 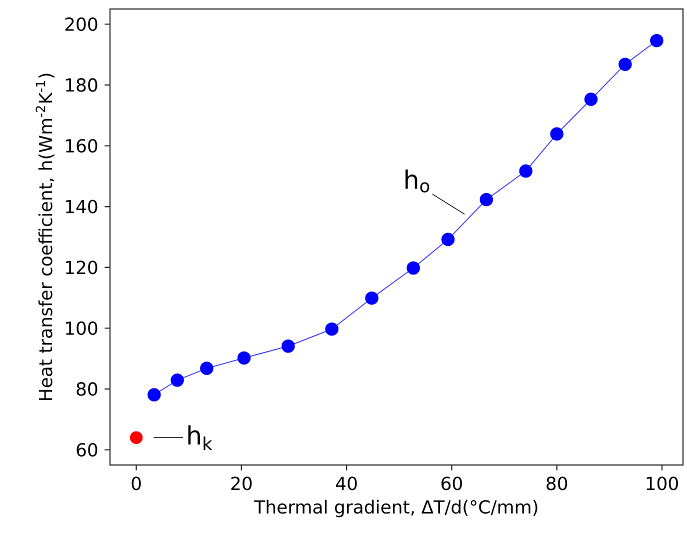 What do you see at coordinates (241, 483) in the screenshot?
I see `x-tick-label: 20` at bounding box center [241, 483].